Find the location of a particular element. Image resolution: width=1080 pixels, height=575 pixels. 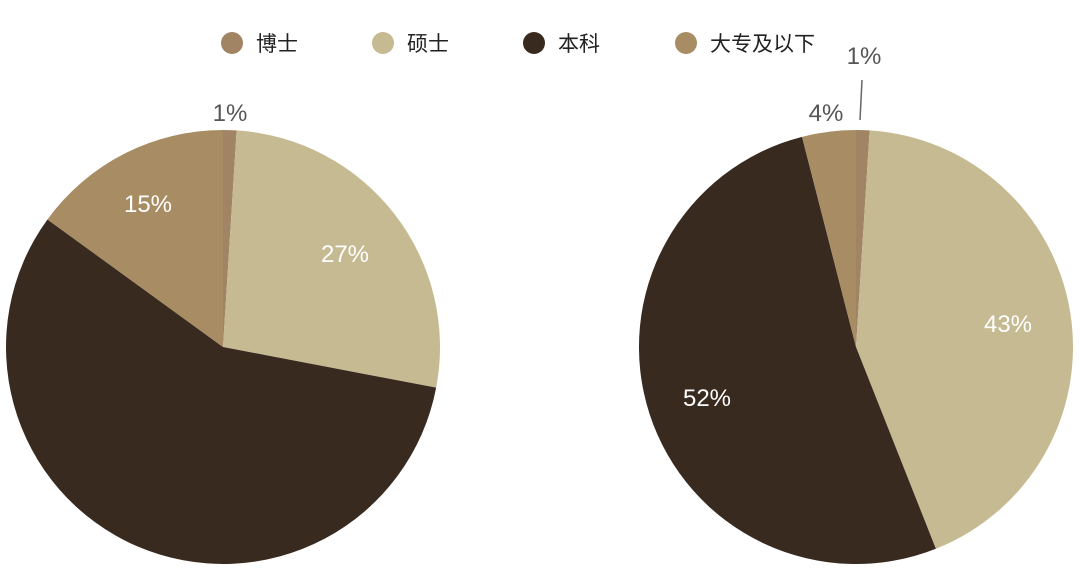

legend-item-master: 硕士 is located at coordinates (410, 44).